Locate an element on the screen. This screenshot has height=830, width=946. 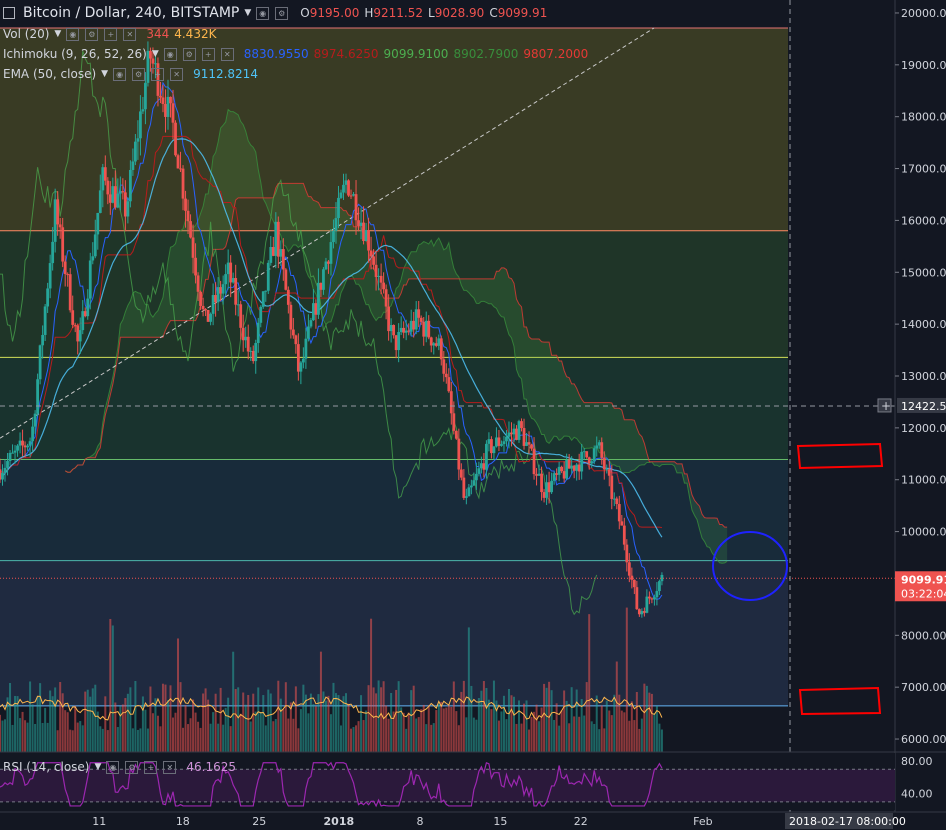
annotation-circle is located at coordinates (750, 566).